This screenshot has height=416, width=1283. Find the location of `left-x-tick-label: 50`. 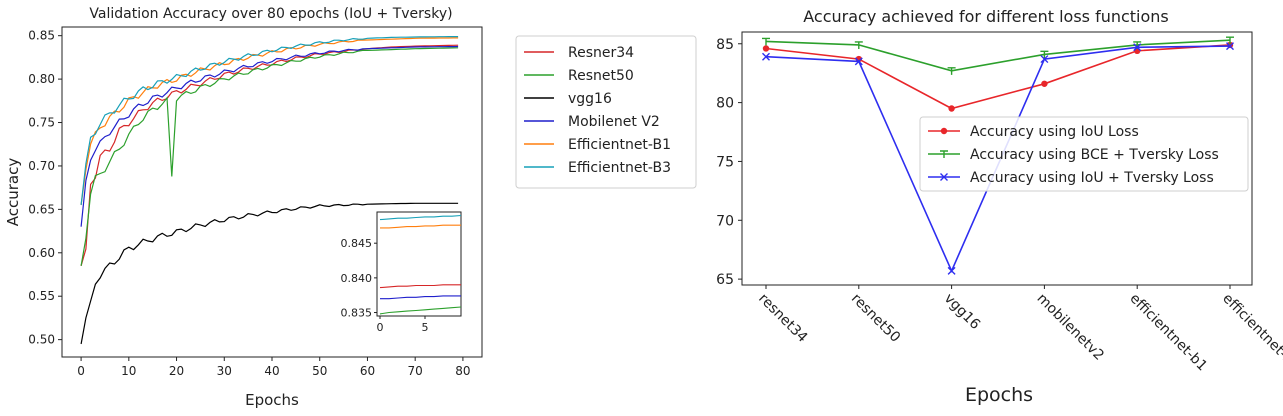

left-x-tick-label: 50 is located at coordinates (319, 371).